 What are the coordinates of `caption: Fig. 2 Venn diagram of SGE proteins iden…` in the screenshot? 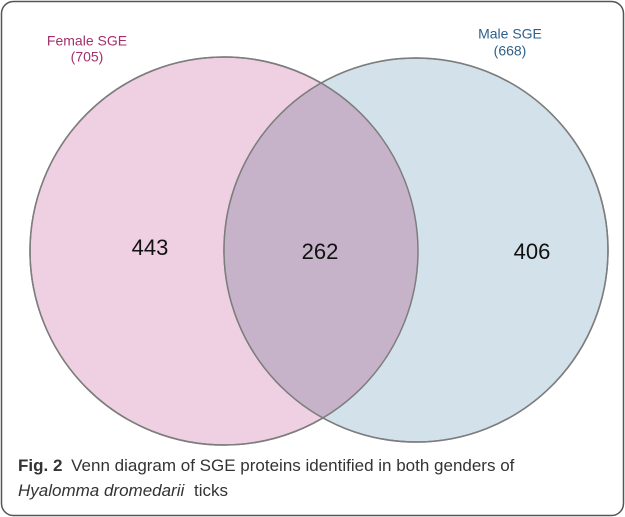 It's located at (266, 465).